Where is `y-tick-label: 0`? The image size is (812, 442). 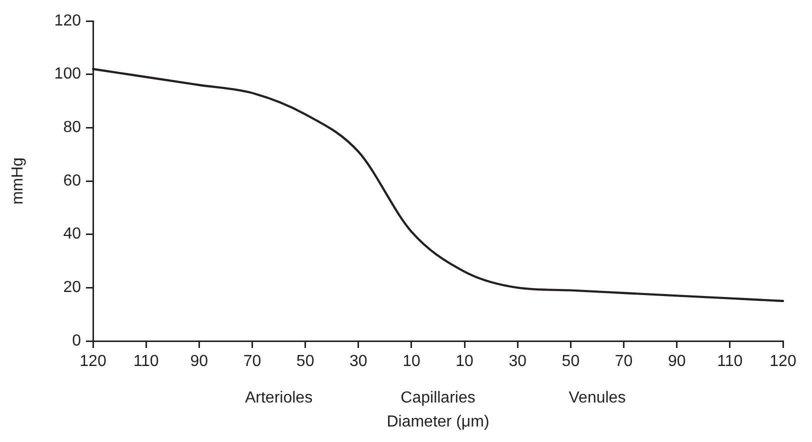
y-tick-label: 0 is located at coordinates (77, 341).